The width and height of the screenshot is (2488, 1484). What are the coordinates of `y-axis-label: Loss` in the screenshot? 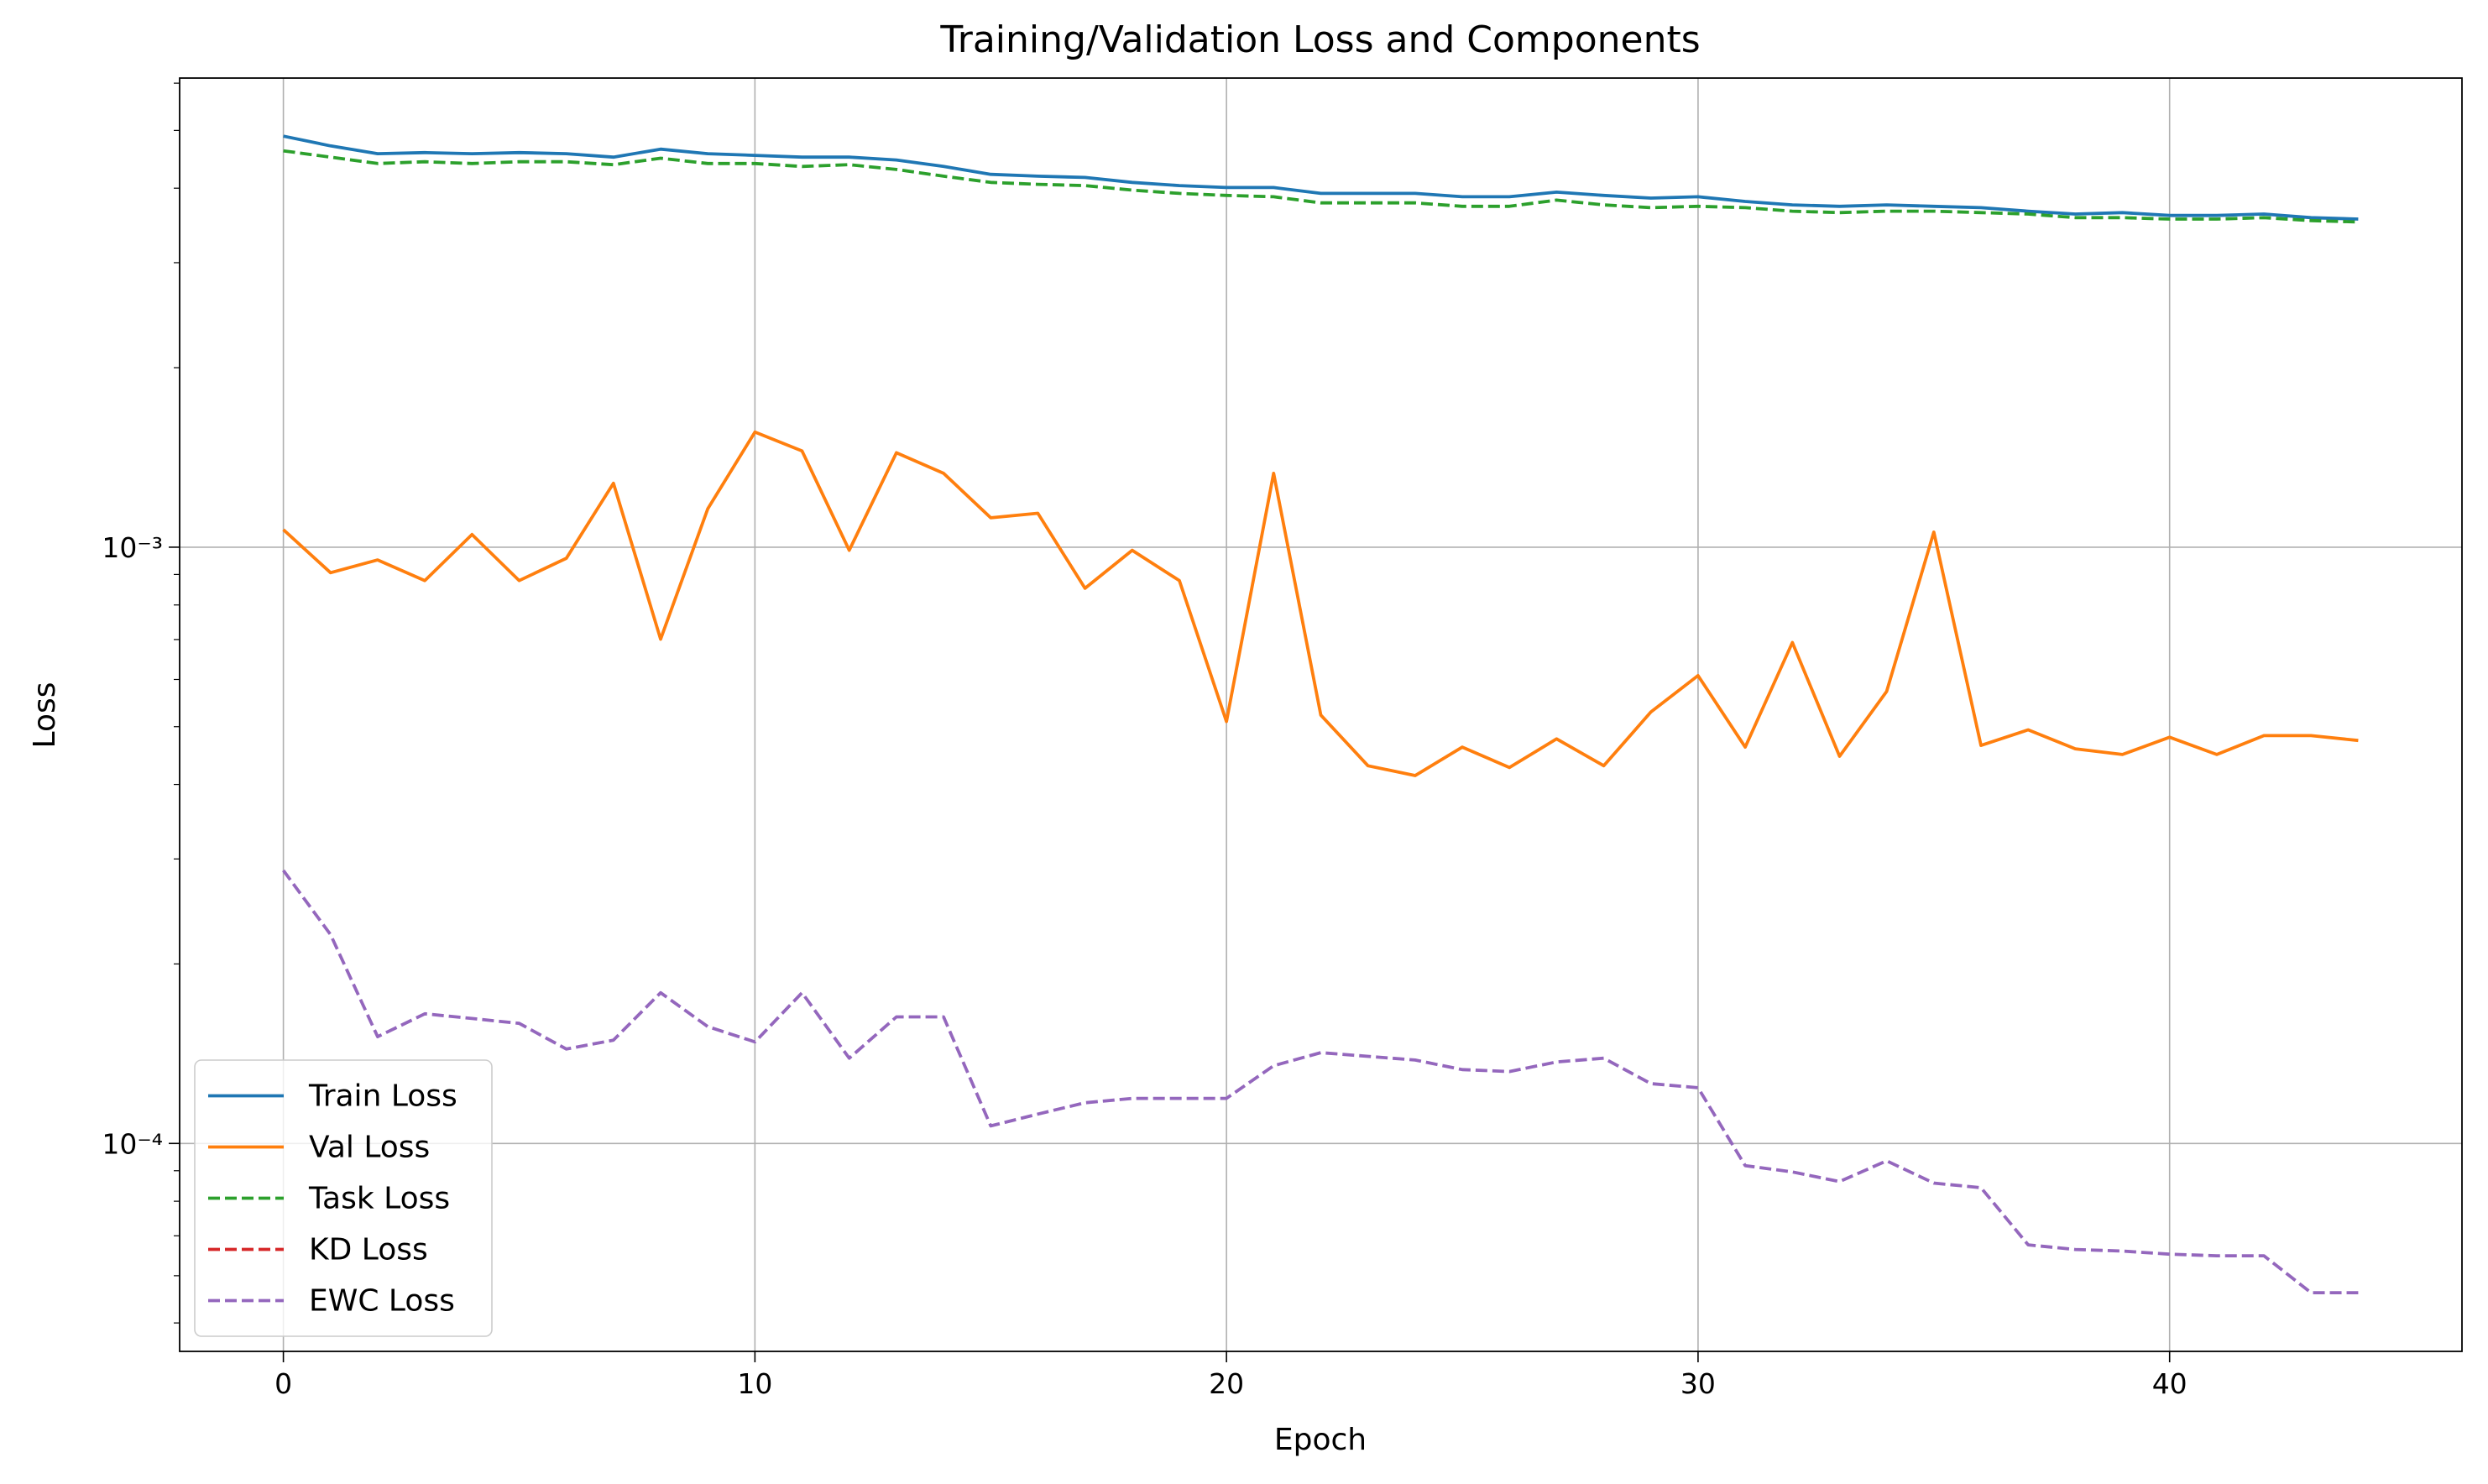 It's located at (45, 715).